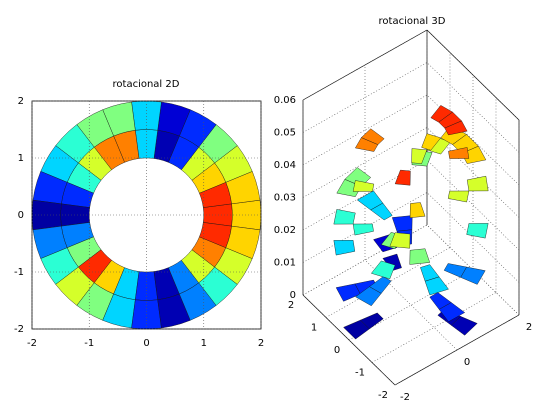 This screenshot has width=544, height=415. Describe the element at coordinates (285, 133) in the screenshot. I see `z-tick-label: 0.05` at that location.